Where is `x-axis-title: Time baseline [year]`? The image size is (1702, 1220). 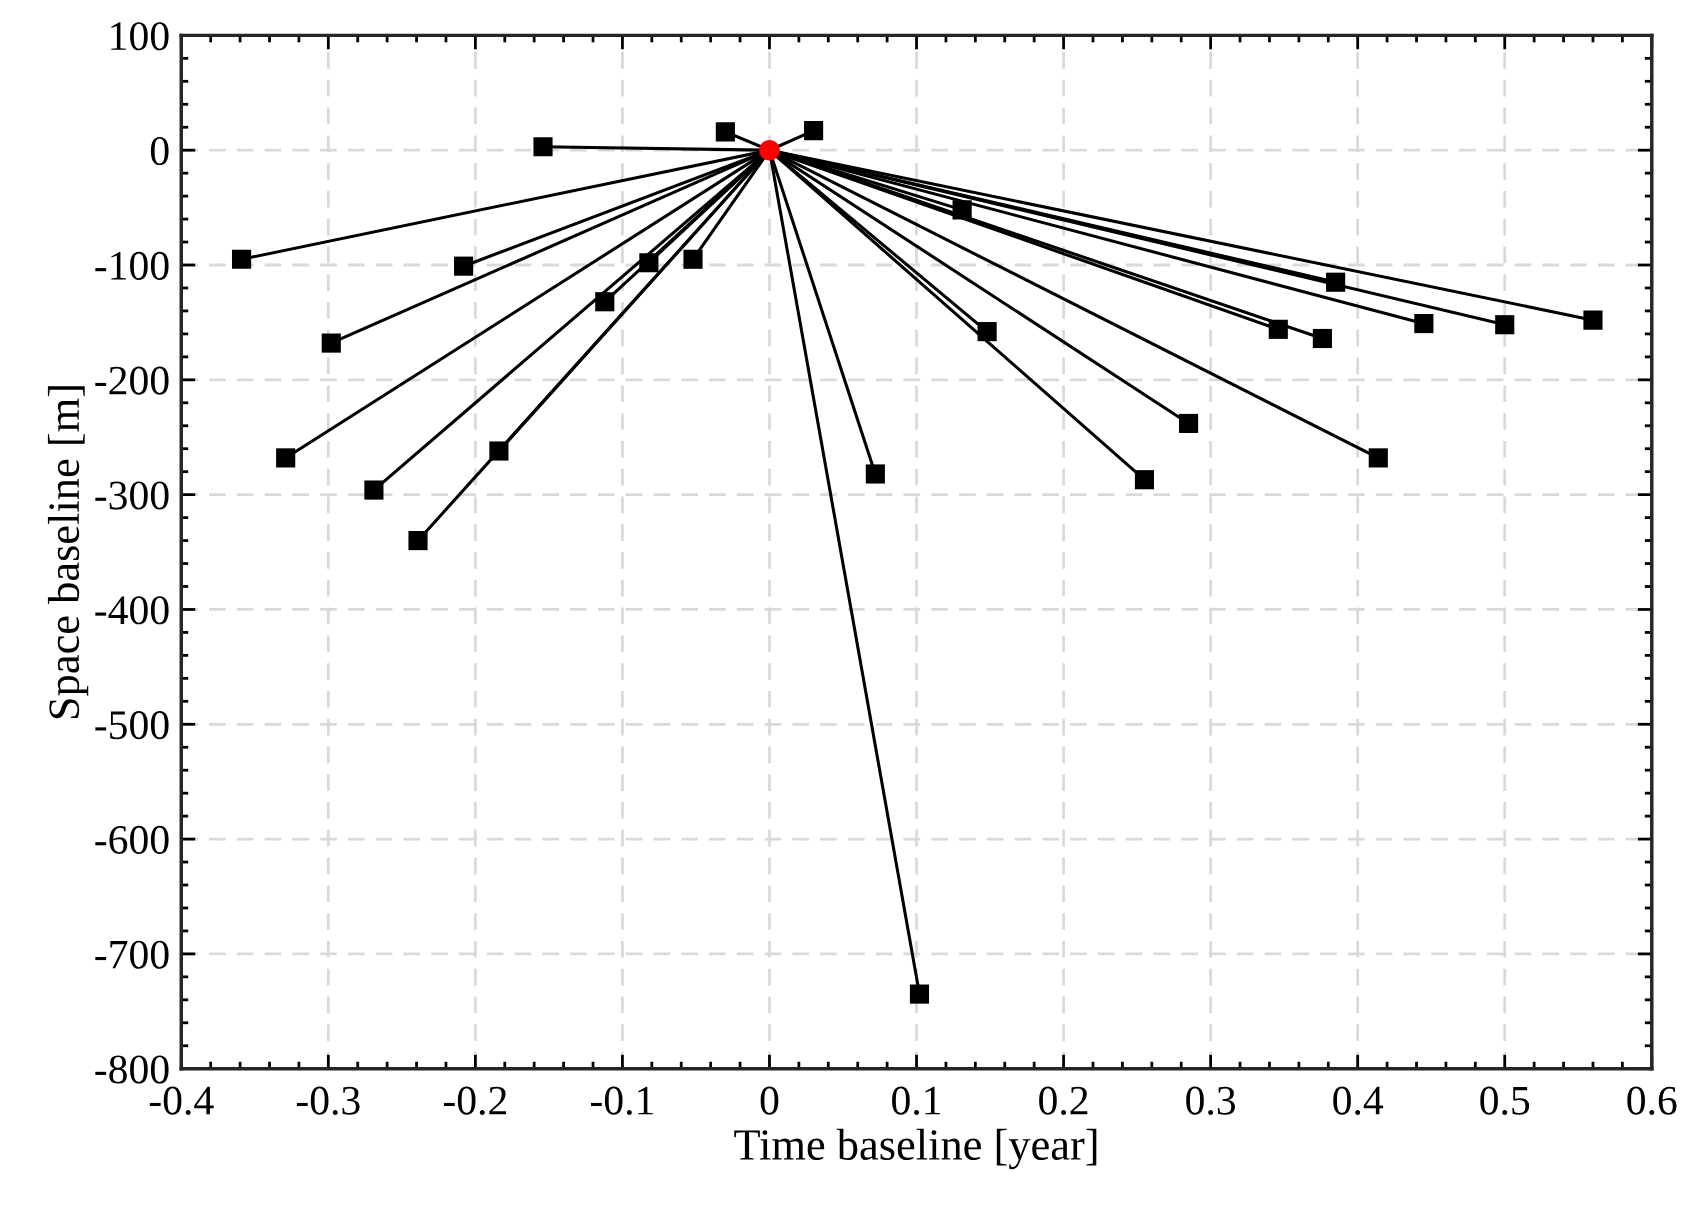
x-axis-title: Time baseline [year] is located at coordinates (915, 1149).